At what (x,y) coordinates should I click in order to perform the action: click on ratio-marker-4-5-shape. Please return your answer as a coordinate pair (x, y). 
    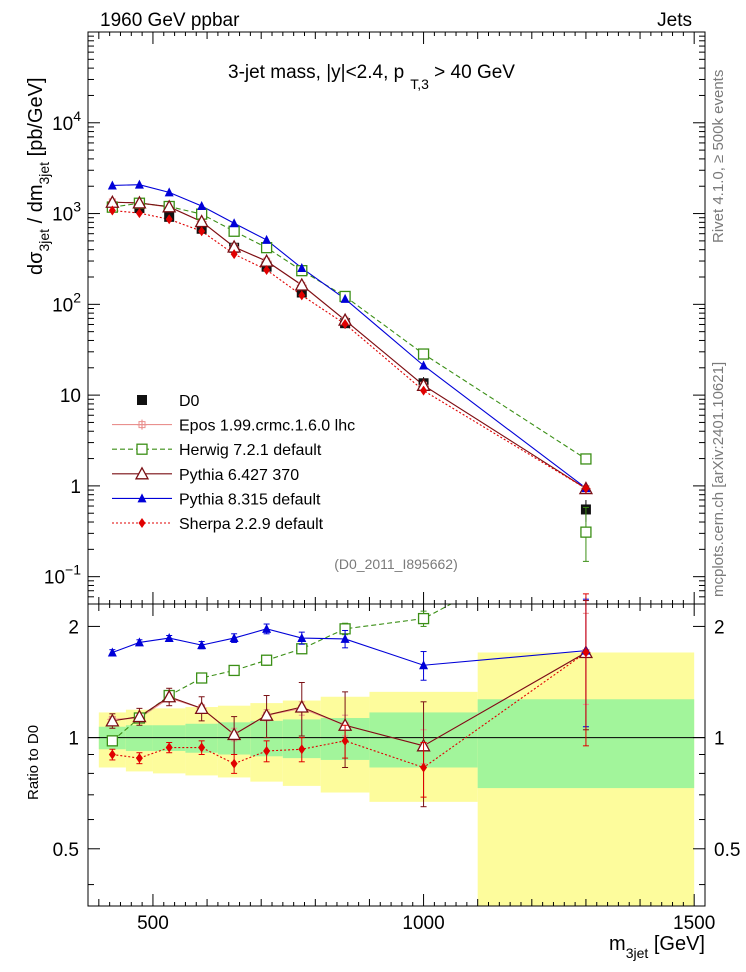
    Looking at the image, I should click on (267, 750).